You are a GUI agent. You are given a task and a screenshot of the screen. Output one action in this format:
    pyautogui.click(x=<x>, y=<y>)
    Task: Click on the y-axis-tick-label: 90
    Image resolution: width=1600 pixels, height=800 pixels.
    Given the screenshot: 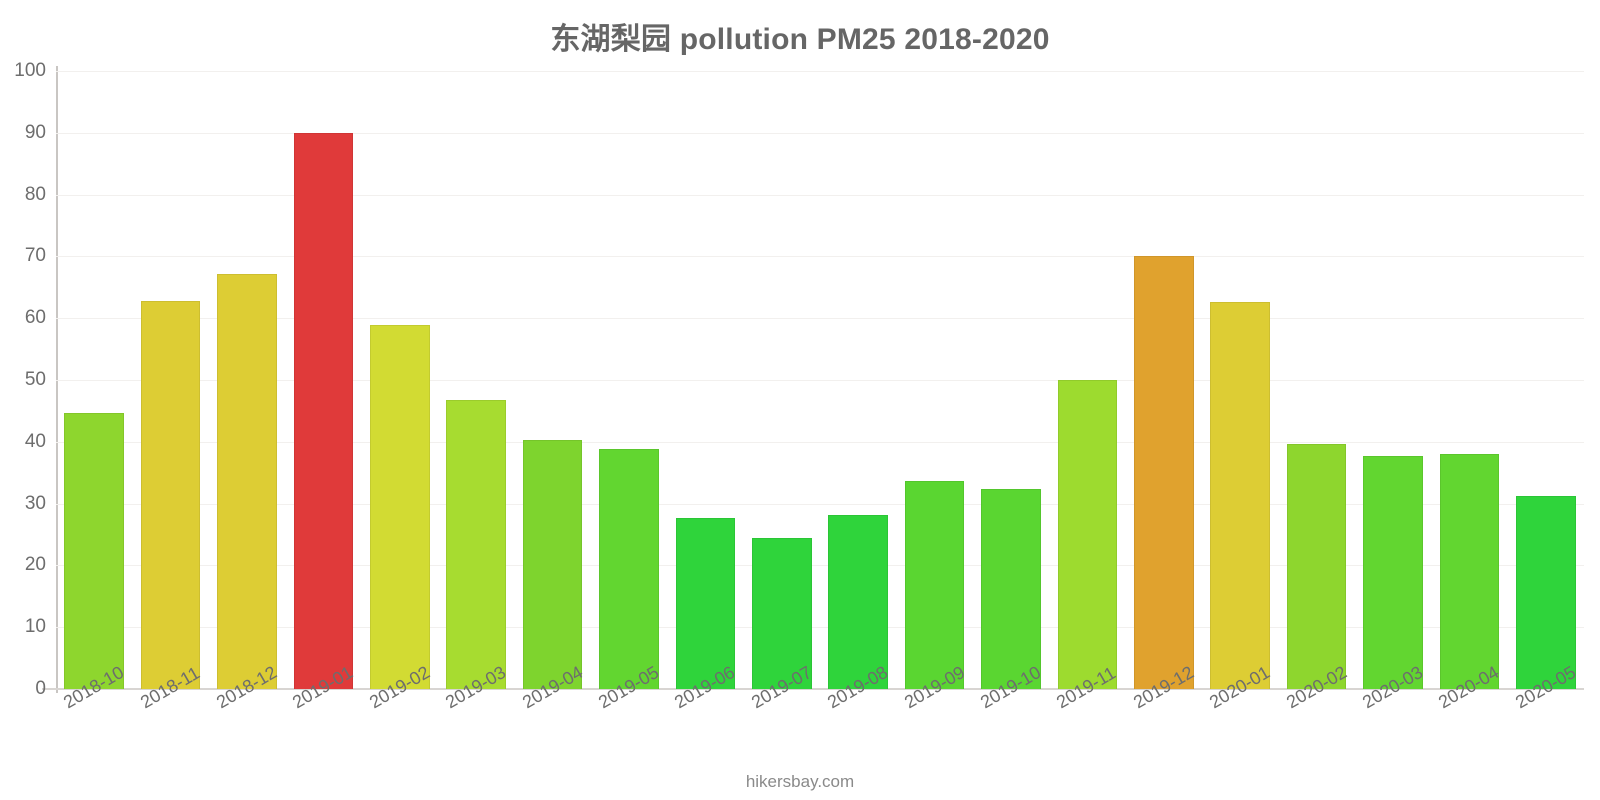 What is the action you would take?
    pyautogui.click(x=35, y=132)
    